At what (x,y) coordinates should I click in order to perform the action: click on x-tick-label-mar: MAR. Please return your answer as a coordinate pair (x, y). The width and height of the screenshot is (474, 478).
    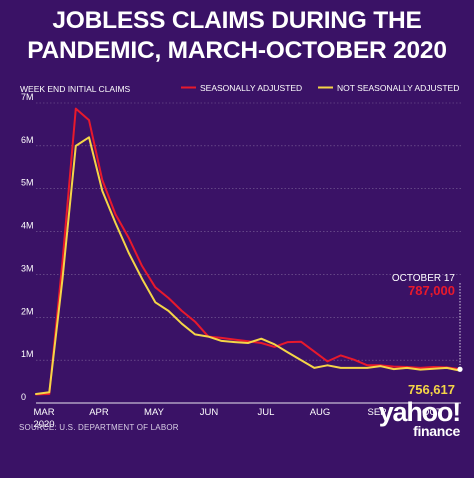
    Looking at the image, I should click on (43, 412).